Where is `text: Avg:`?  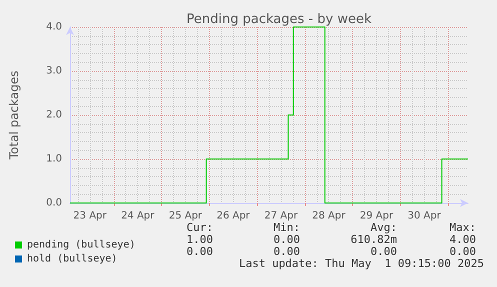 text: Avg: is located at coordinates (383, 227).